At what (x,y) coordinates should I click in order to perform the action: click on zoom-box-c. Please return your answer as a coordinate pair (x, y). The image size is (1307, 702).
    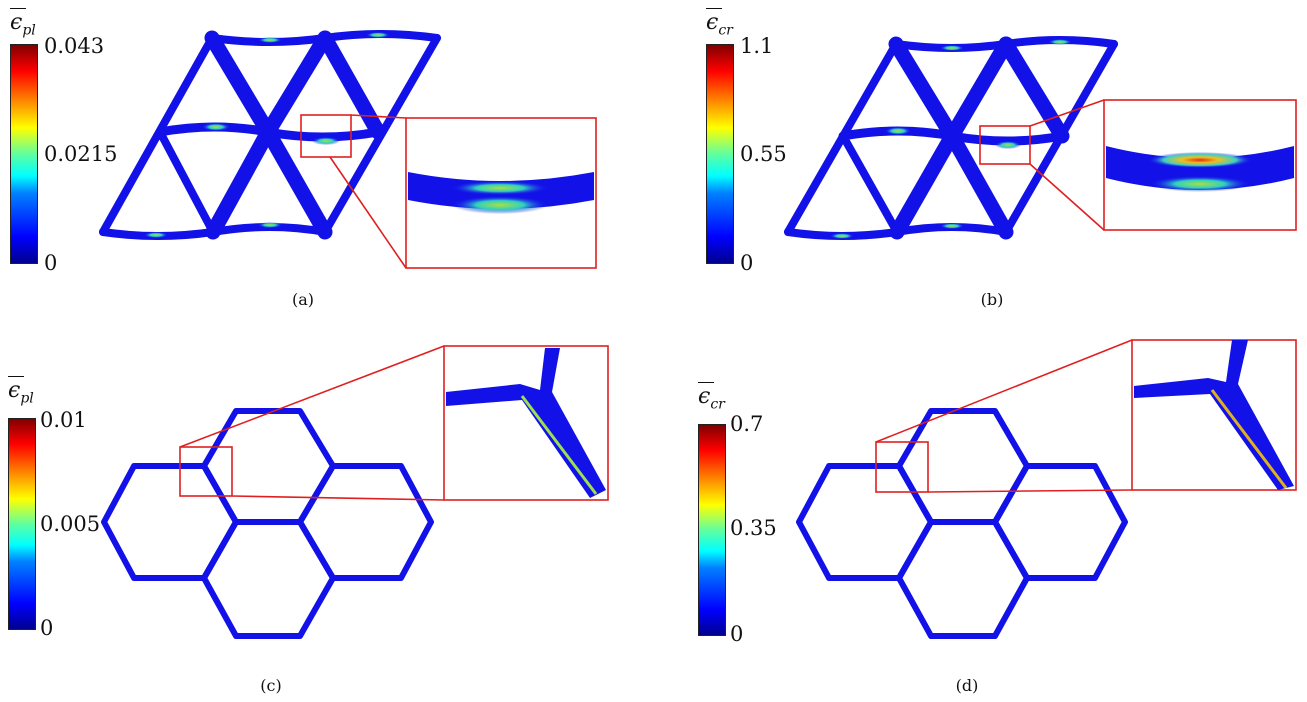
    Looking at the image, I should click on (394, 423).